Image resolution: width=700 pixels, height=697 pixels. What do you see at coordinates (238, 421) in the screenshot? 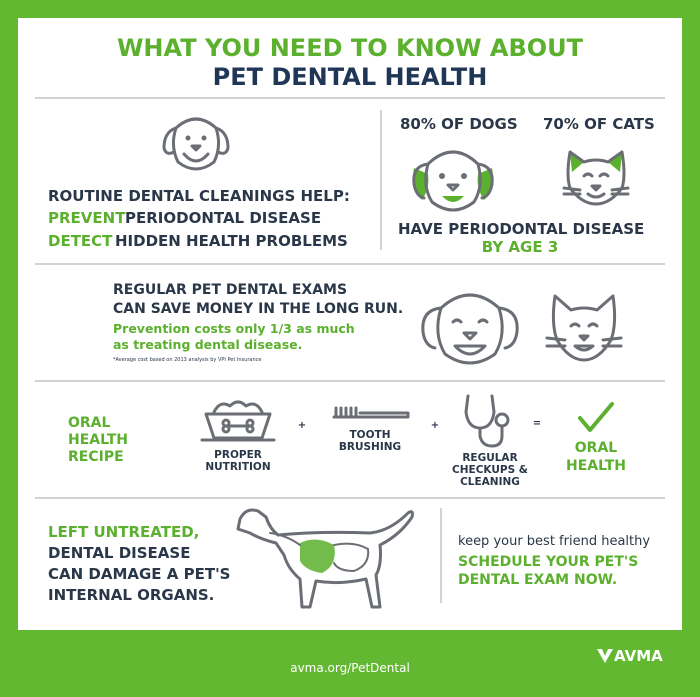
I see `bowl-icon` at bounding box center [238, 421].